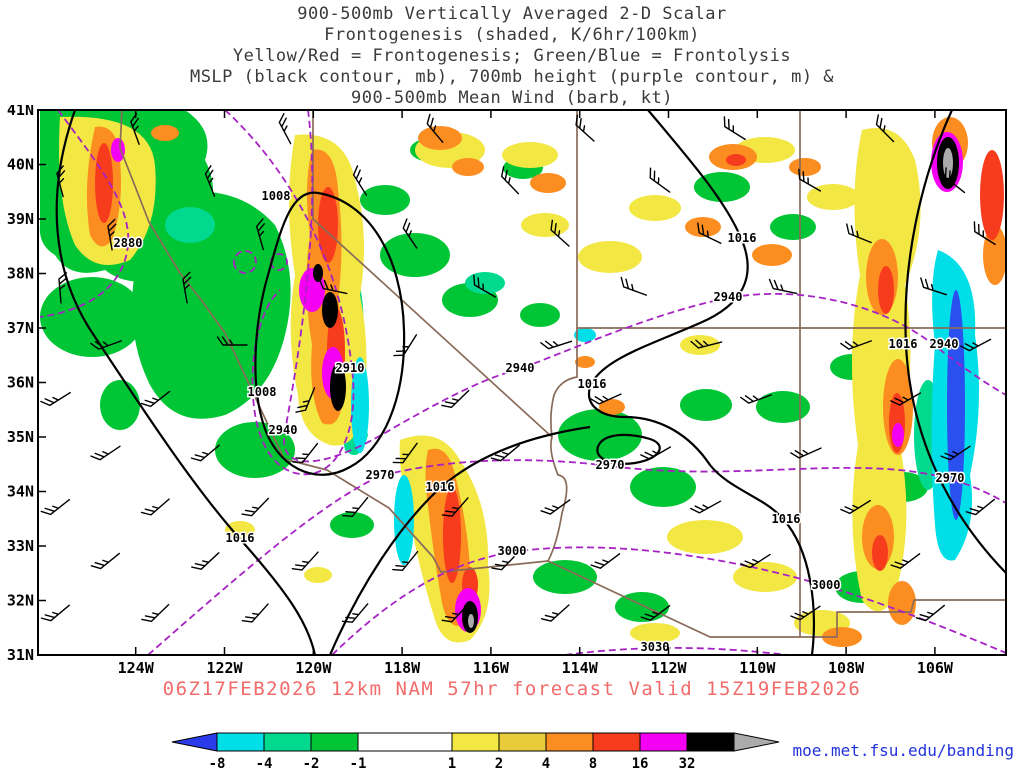  What do you see at coordinates (491, 668) in the screenshot?
I see `lon-tick-label: 116W` at bounding box center [491, 668].